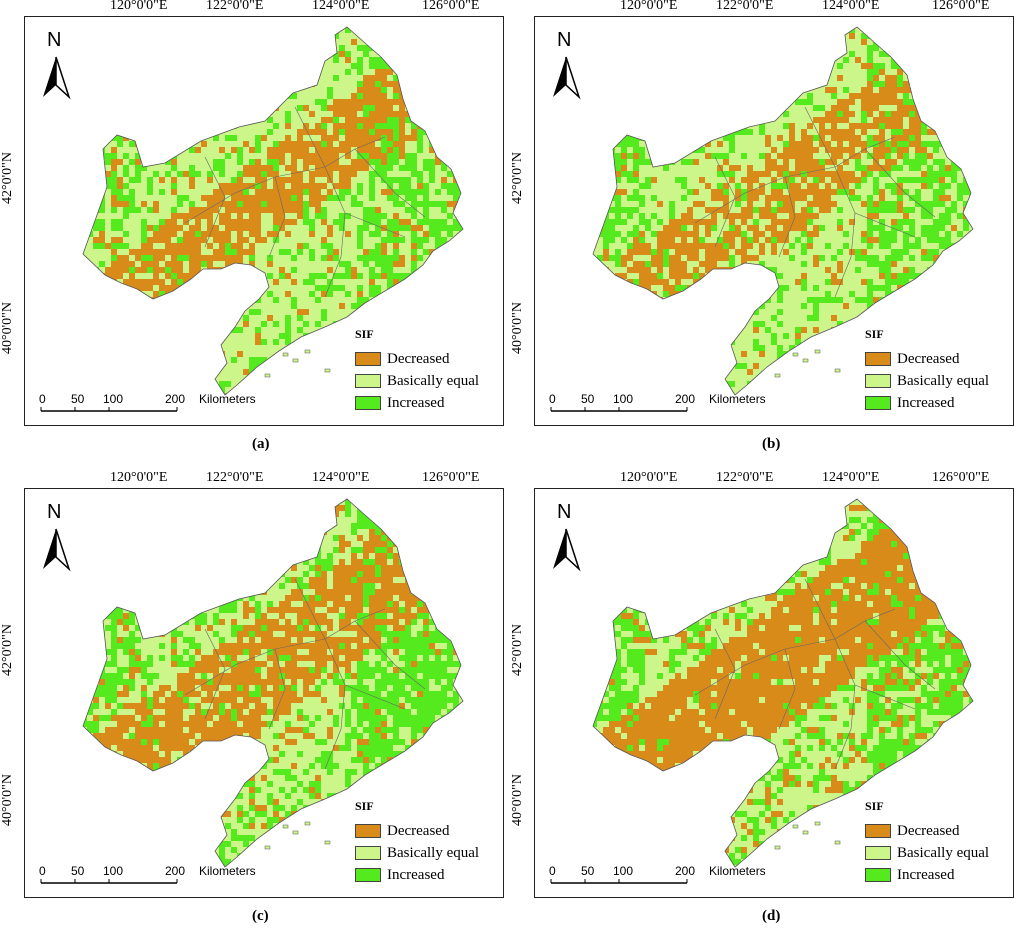 This screenshot has height=949, width=1028. What do you see at coordinates (260, 916) in the screenshot?
I see `panel-caption: (c)` at bounding box center [260, 916].